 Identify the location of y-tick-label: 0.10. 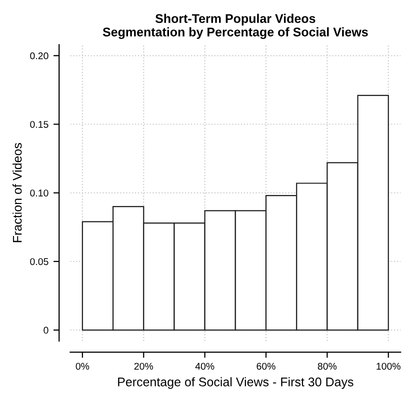
(39, 193).